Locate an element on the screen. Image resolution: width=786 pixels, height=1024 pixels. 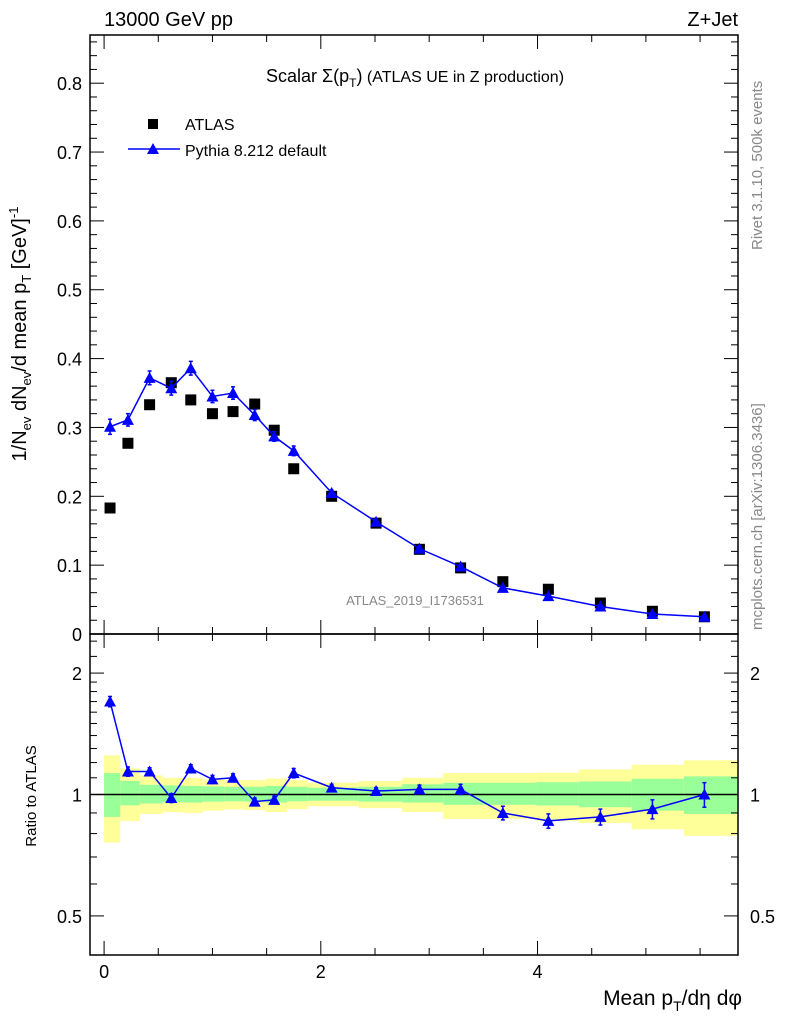
header-right: Z+Jet is located at coordinates (712, 20).